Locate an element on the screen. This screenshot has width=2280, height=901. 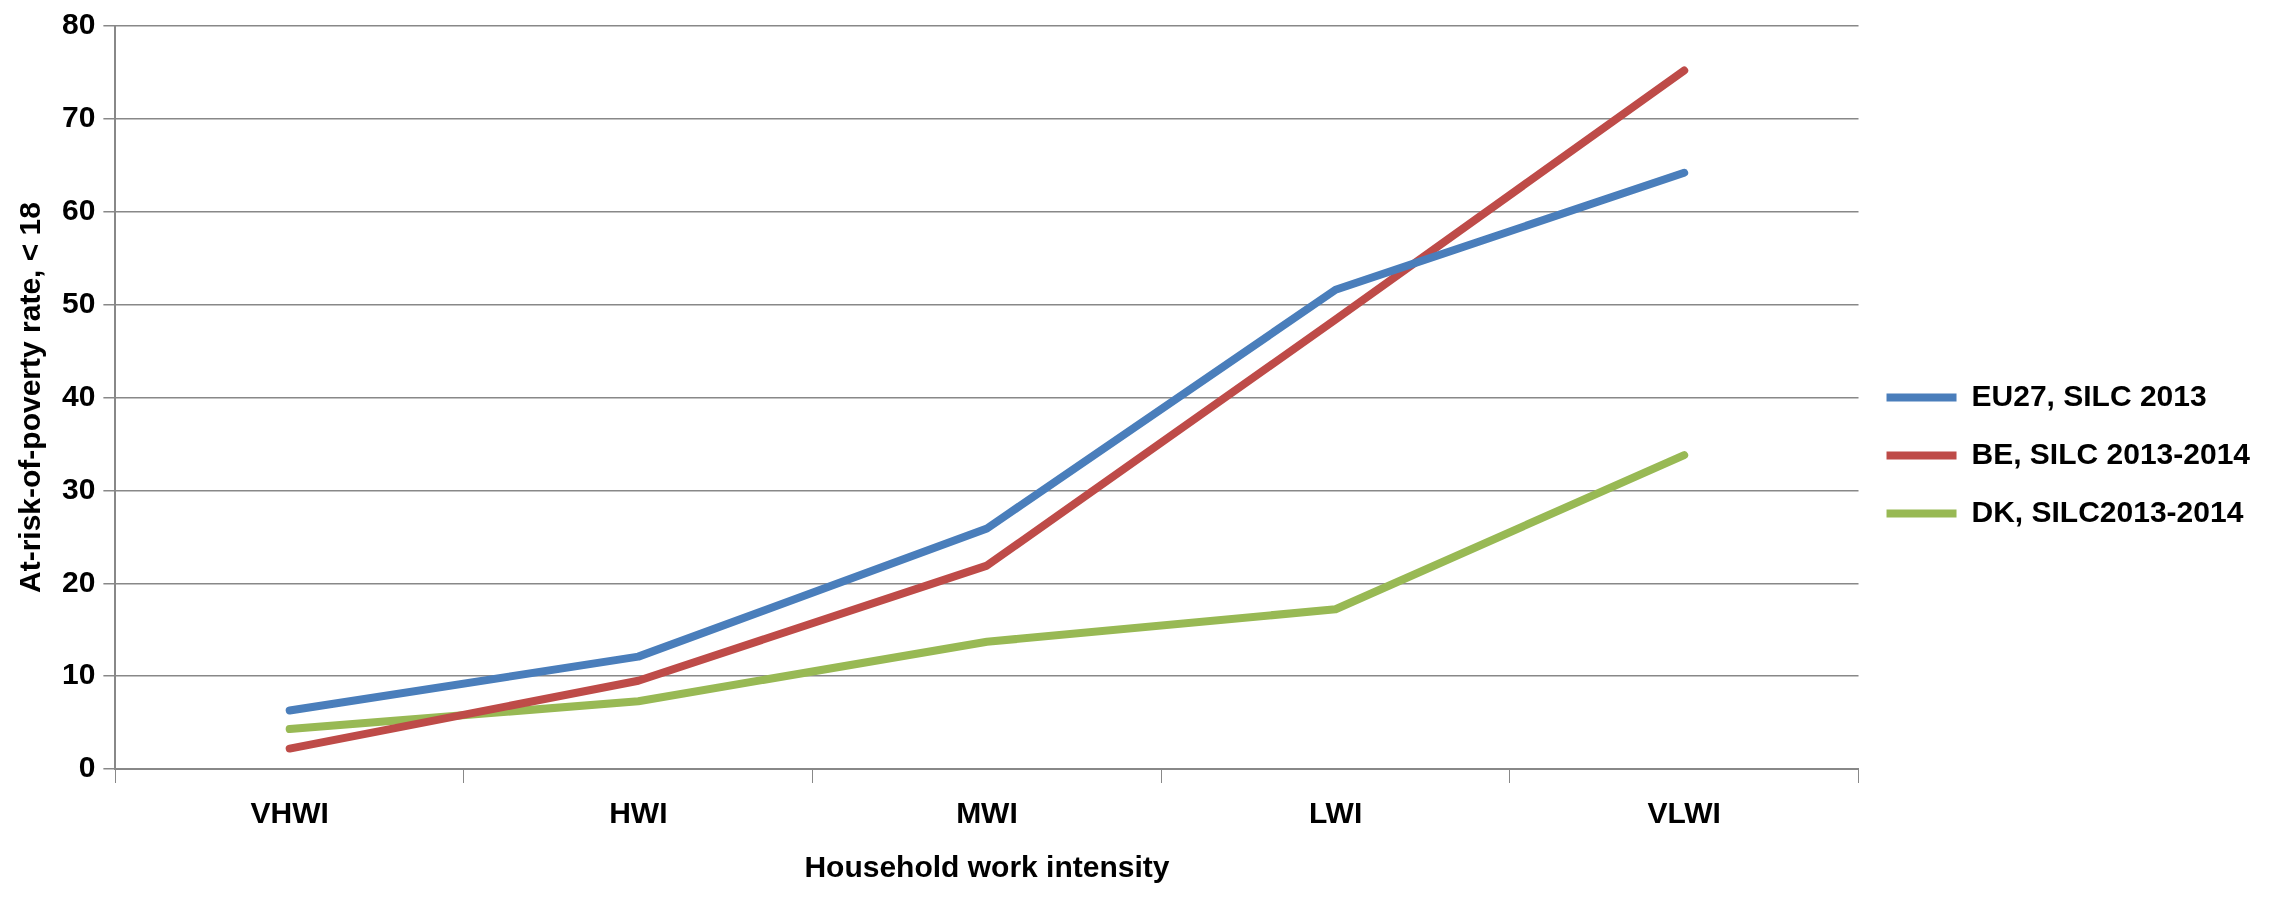
y-axis-title: At-risk-of-poverty rate, < 18 is located at coordinates (30, 397).